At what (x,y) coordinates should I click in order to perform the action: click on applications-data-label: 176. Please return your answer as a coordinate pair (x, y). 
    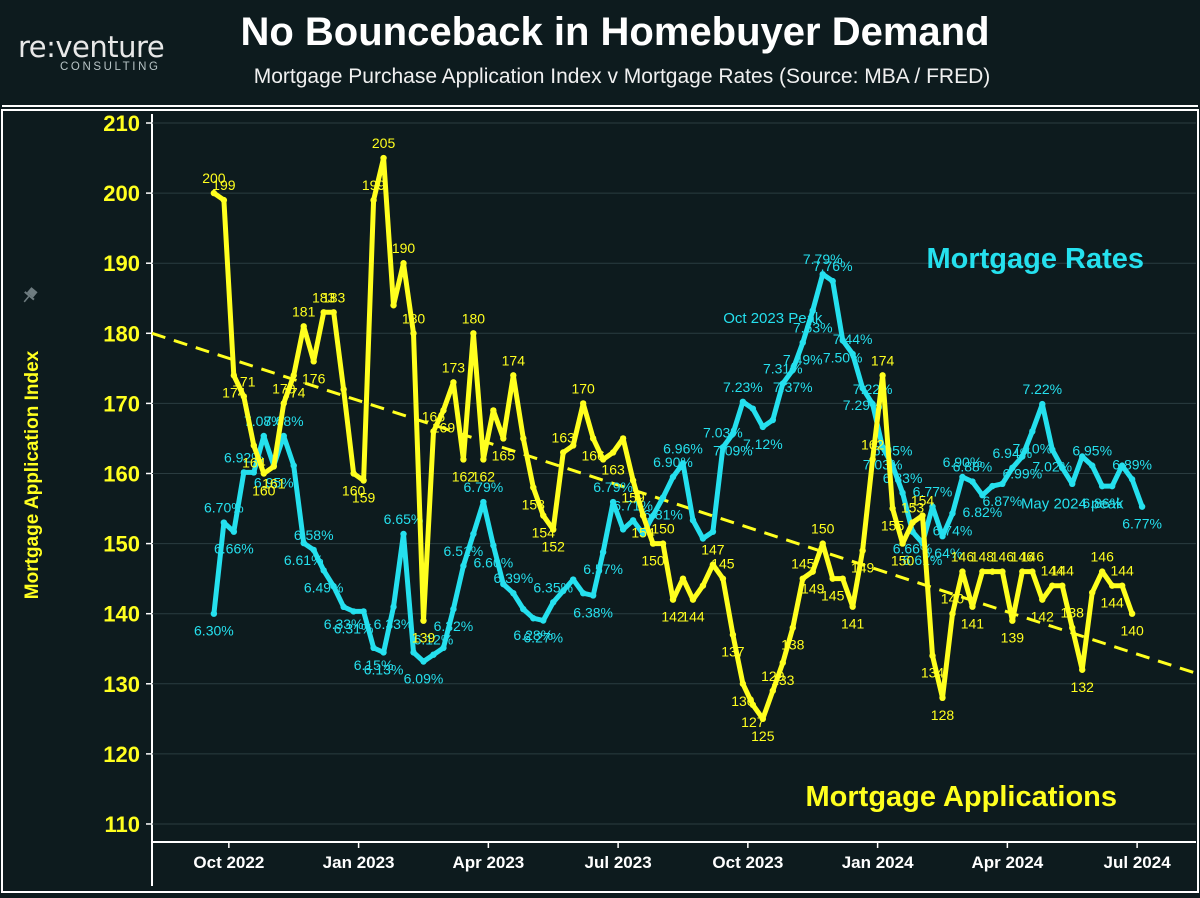
    Looking at the image, I should click on (314, 378).